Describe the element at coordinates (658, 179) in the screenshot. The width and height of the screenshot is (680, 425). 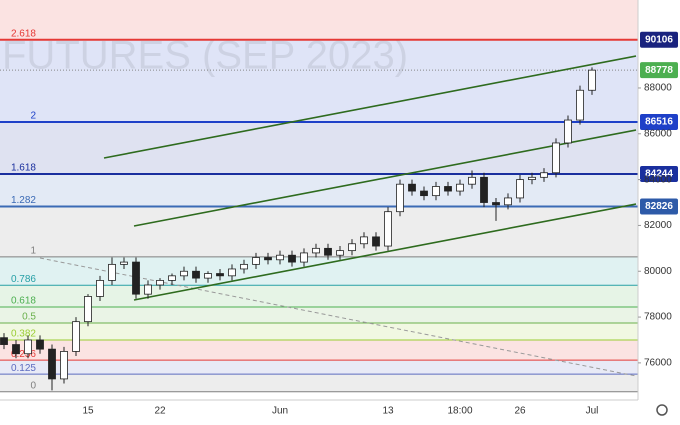
I see `y-tick-label: 84000` at that location.